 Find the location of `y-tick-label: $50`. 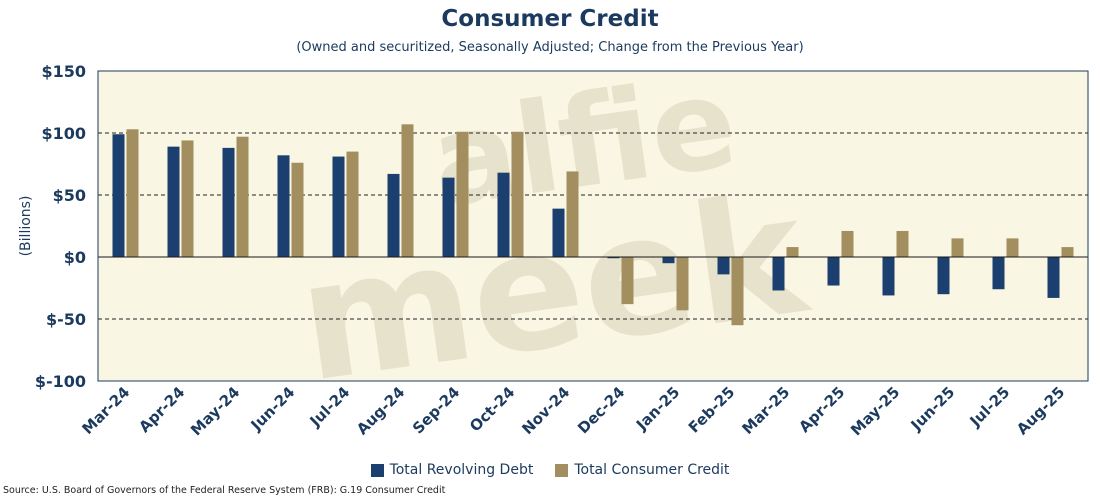

y-tick-label: $50 is located at coordinates (69, 195).